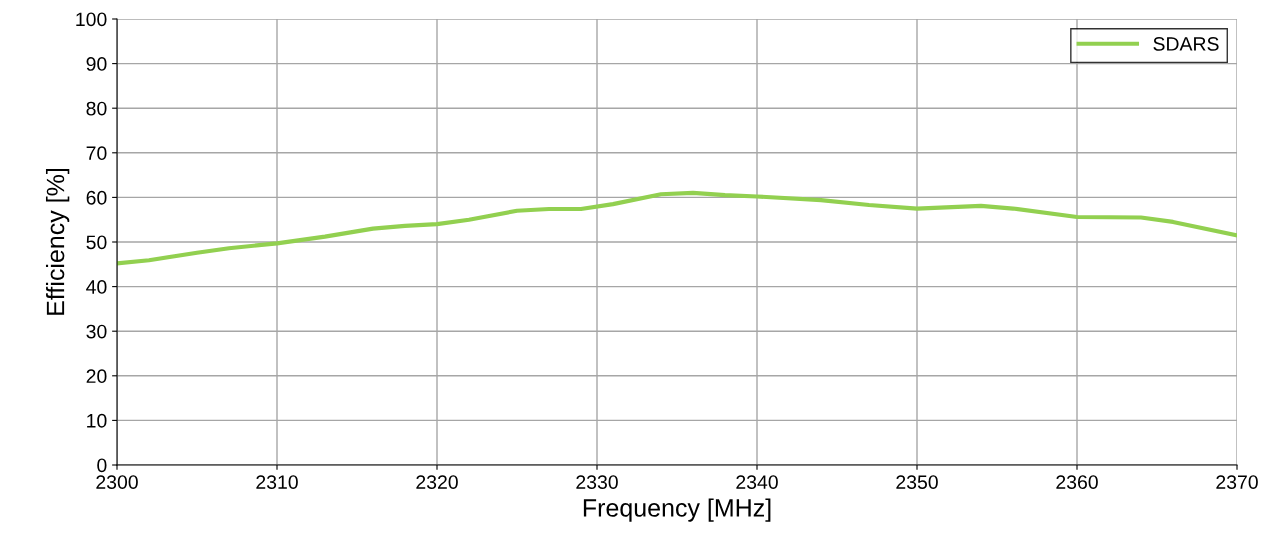  Describe the element at coordinates (597, 482) in the screenshot. I see `x-tick-label: 2330` at that location.